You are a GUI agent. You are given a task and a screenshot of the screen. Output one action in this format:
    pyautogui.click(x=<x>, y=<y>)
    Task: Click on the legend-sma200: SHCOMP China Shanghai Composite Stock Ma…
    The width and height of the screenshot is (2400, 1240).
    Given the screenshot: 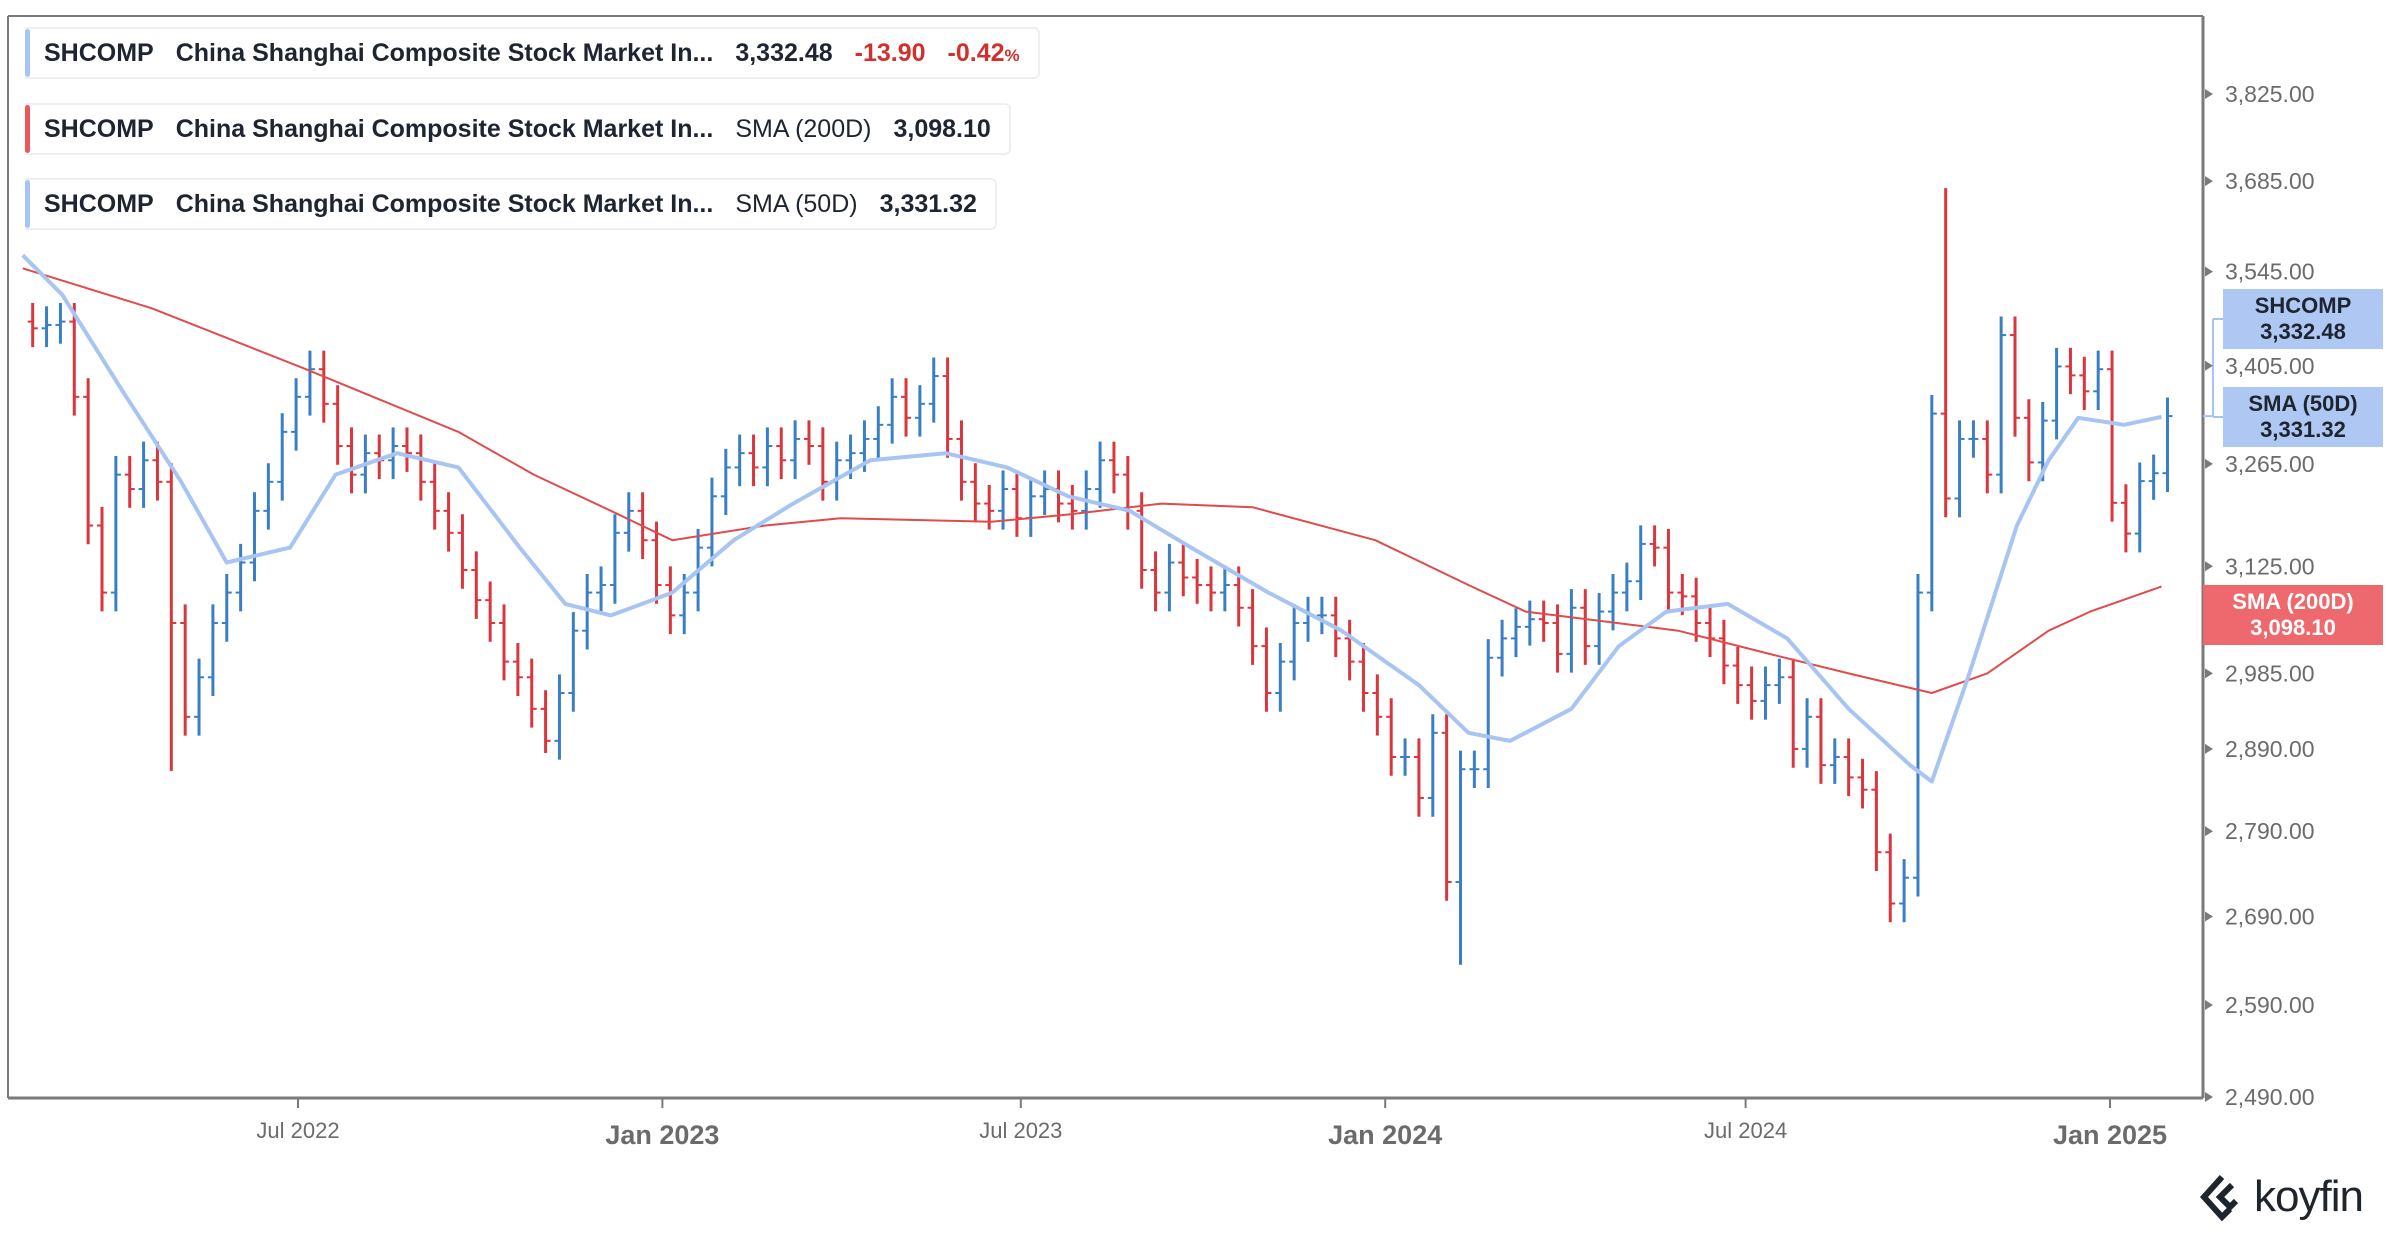 What is the action you would take?
    pyautogui.click(x=518, y=129)
    